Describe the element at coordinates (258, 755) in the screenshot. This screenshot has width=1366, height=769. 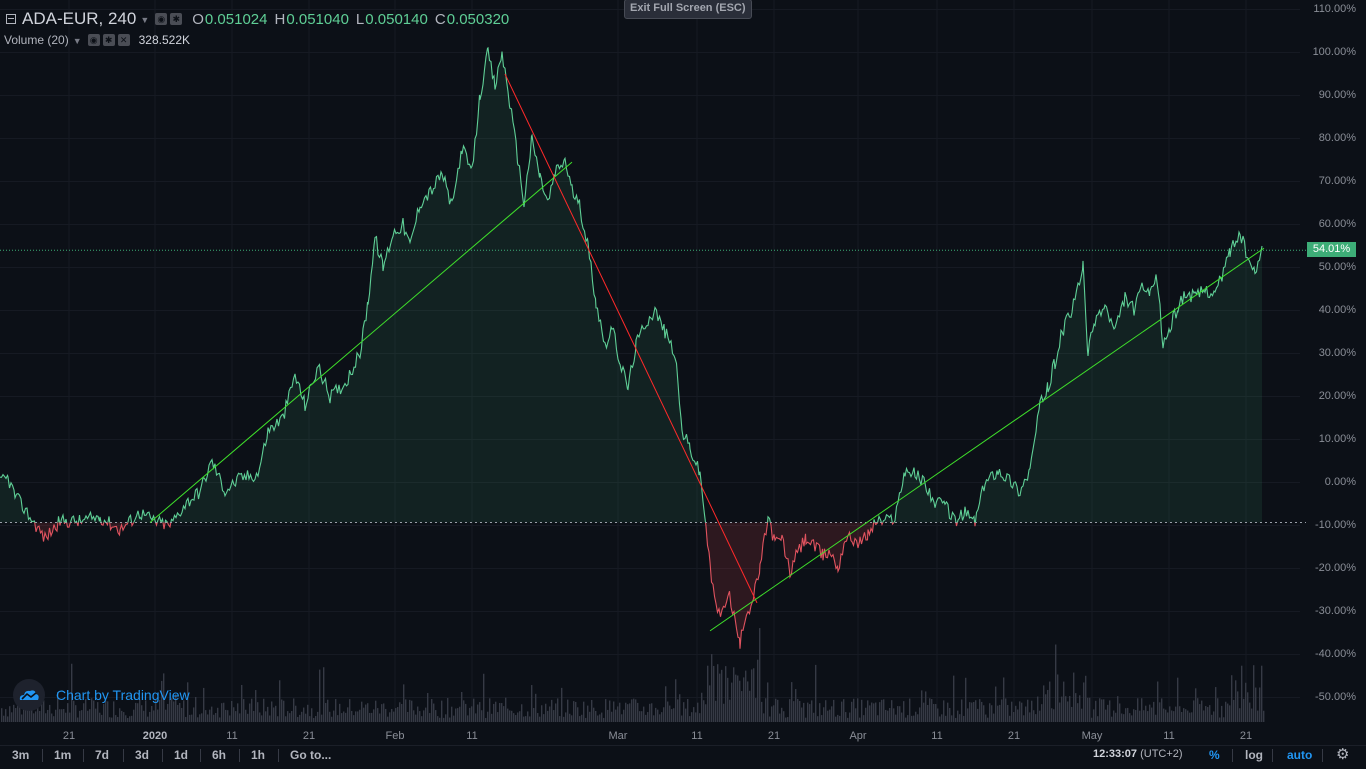
I see `timeframe-button: 1h` at that location.